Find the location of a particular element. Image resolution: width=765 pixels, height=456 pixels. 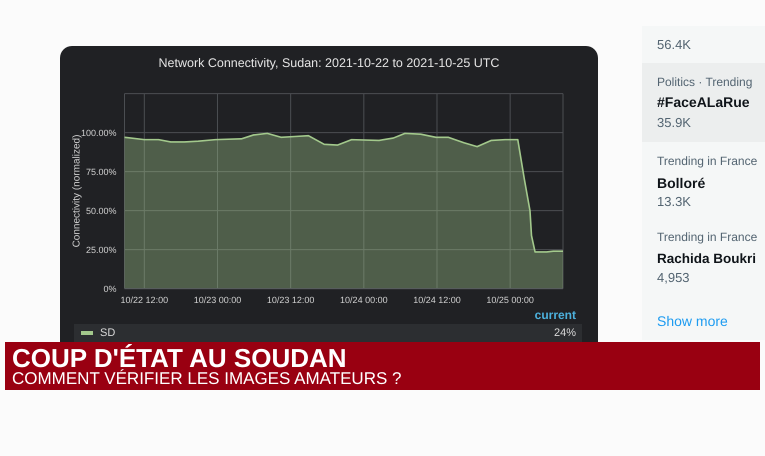

text: 13.3K is located at coordinates (674, 202).